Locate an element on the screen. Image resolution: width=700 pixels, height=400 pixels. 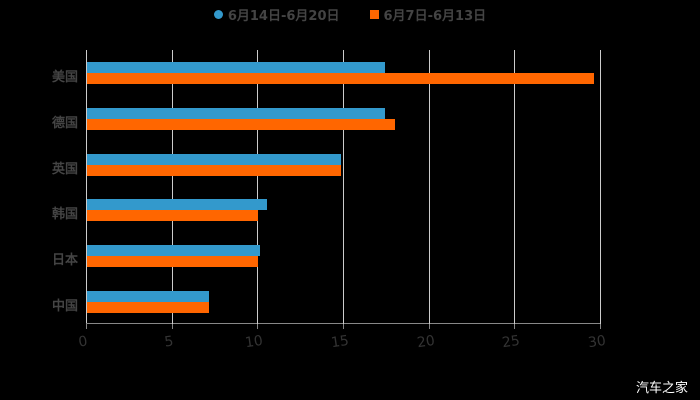
x-tick-label: 30 is located at coordinates (597, 342).